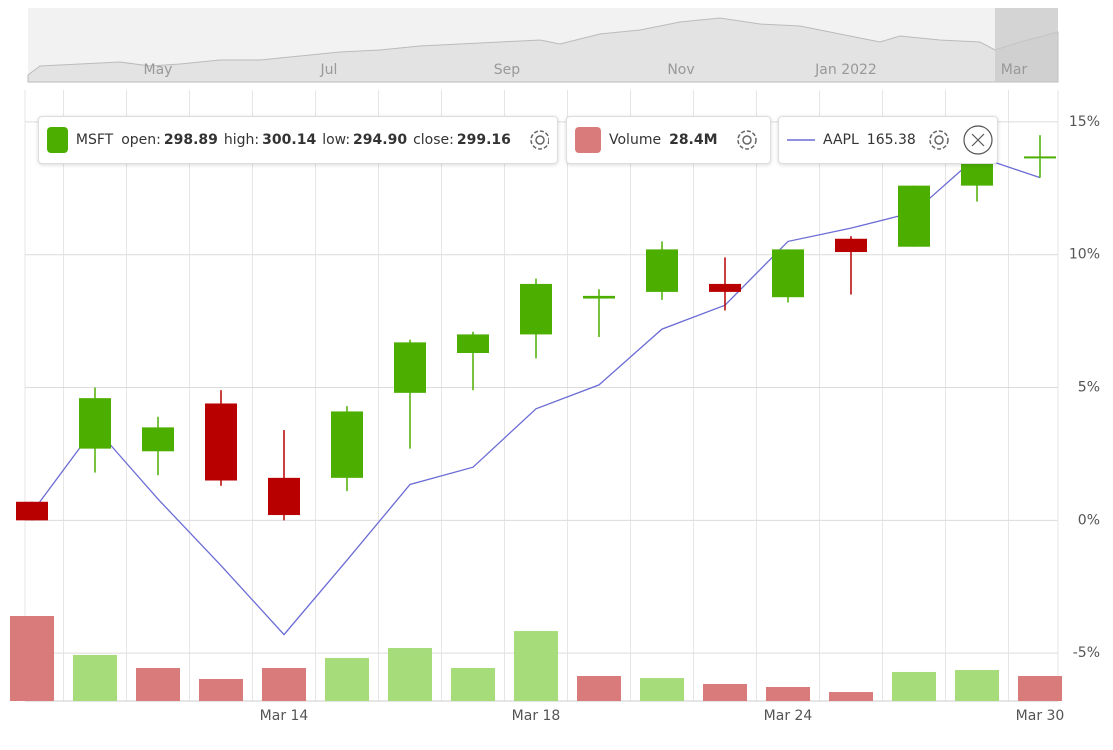 The height and width of the screenshot is (750, 1113). Describe the element at coordinates (483, 140) in the screenshot. I see `legend-field-value: 299.16` at that location.